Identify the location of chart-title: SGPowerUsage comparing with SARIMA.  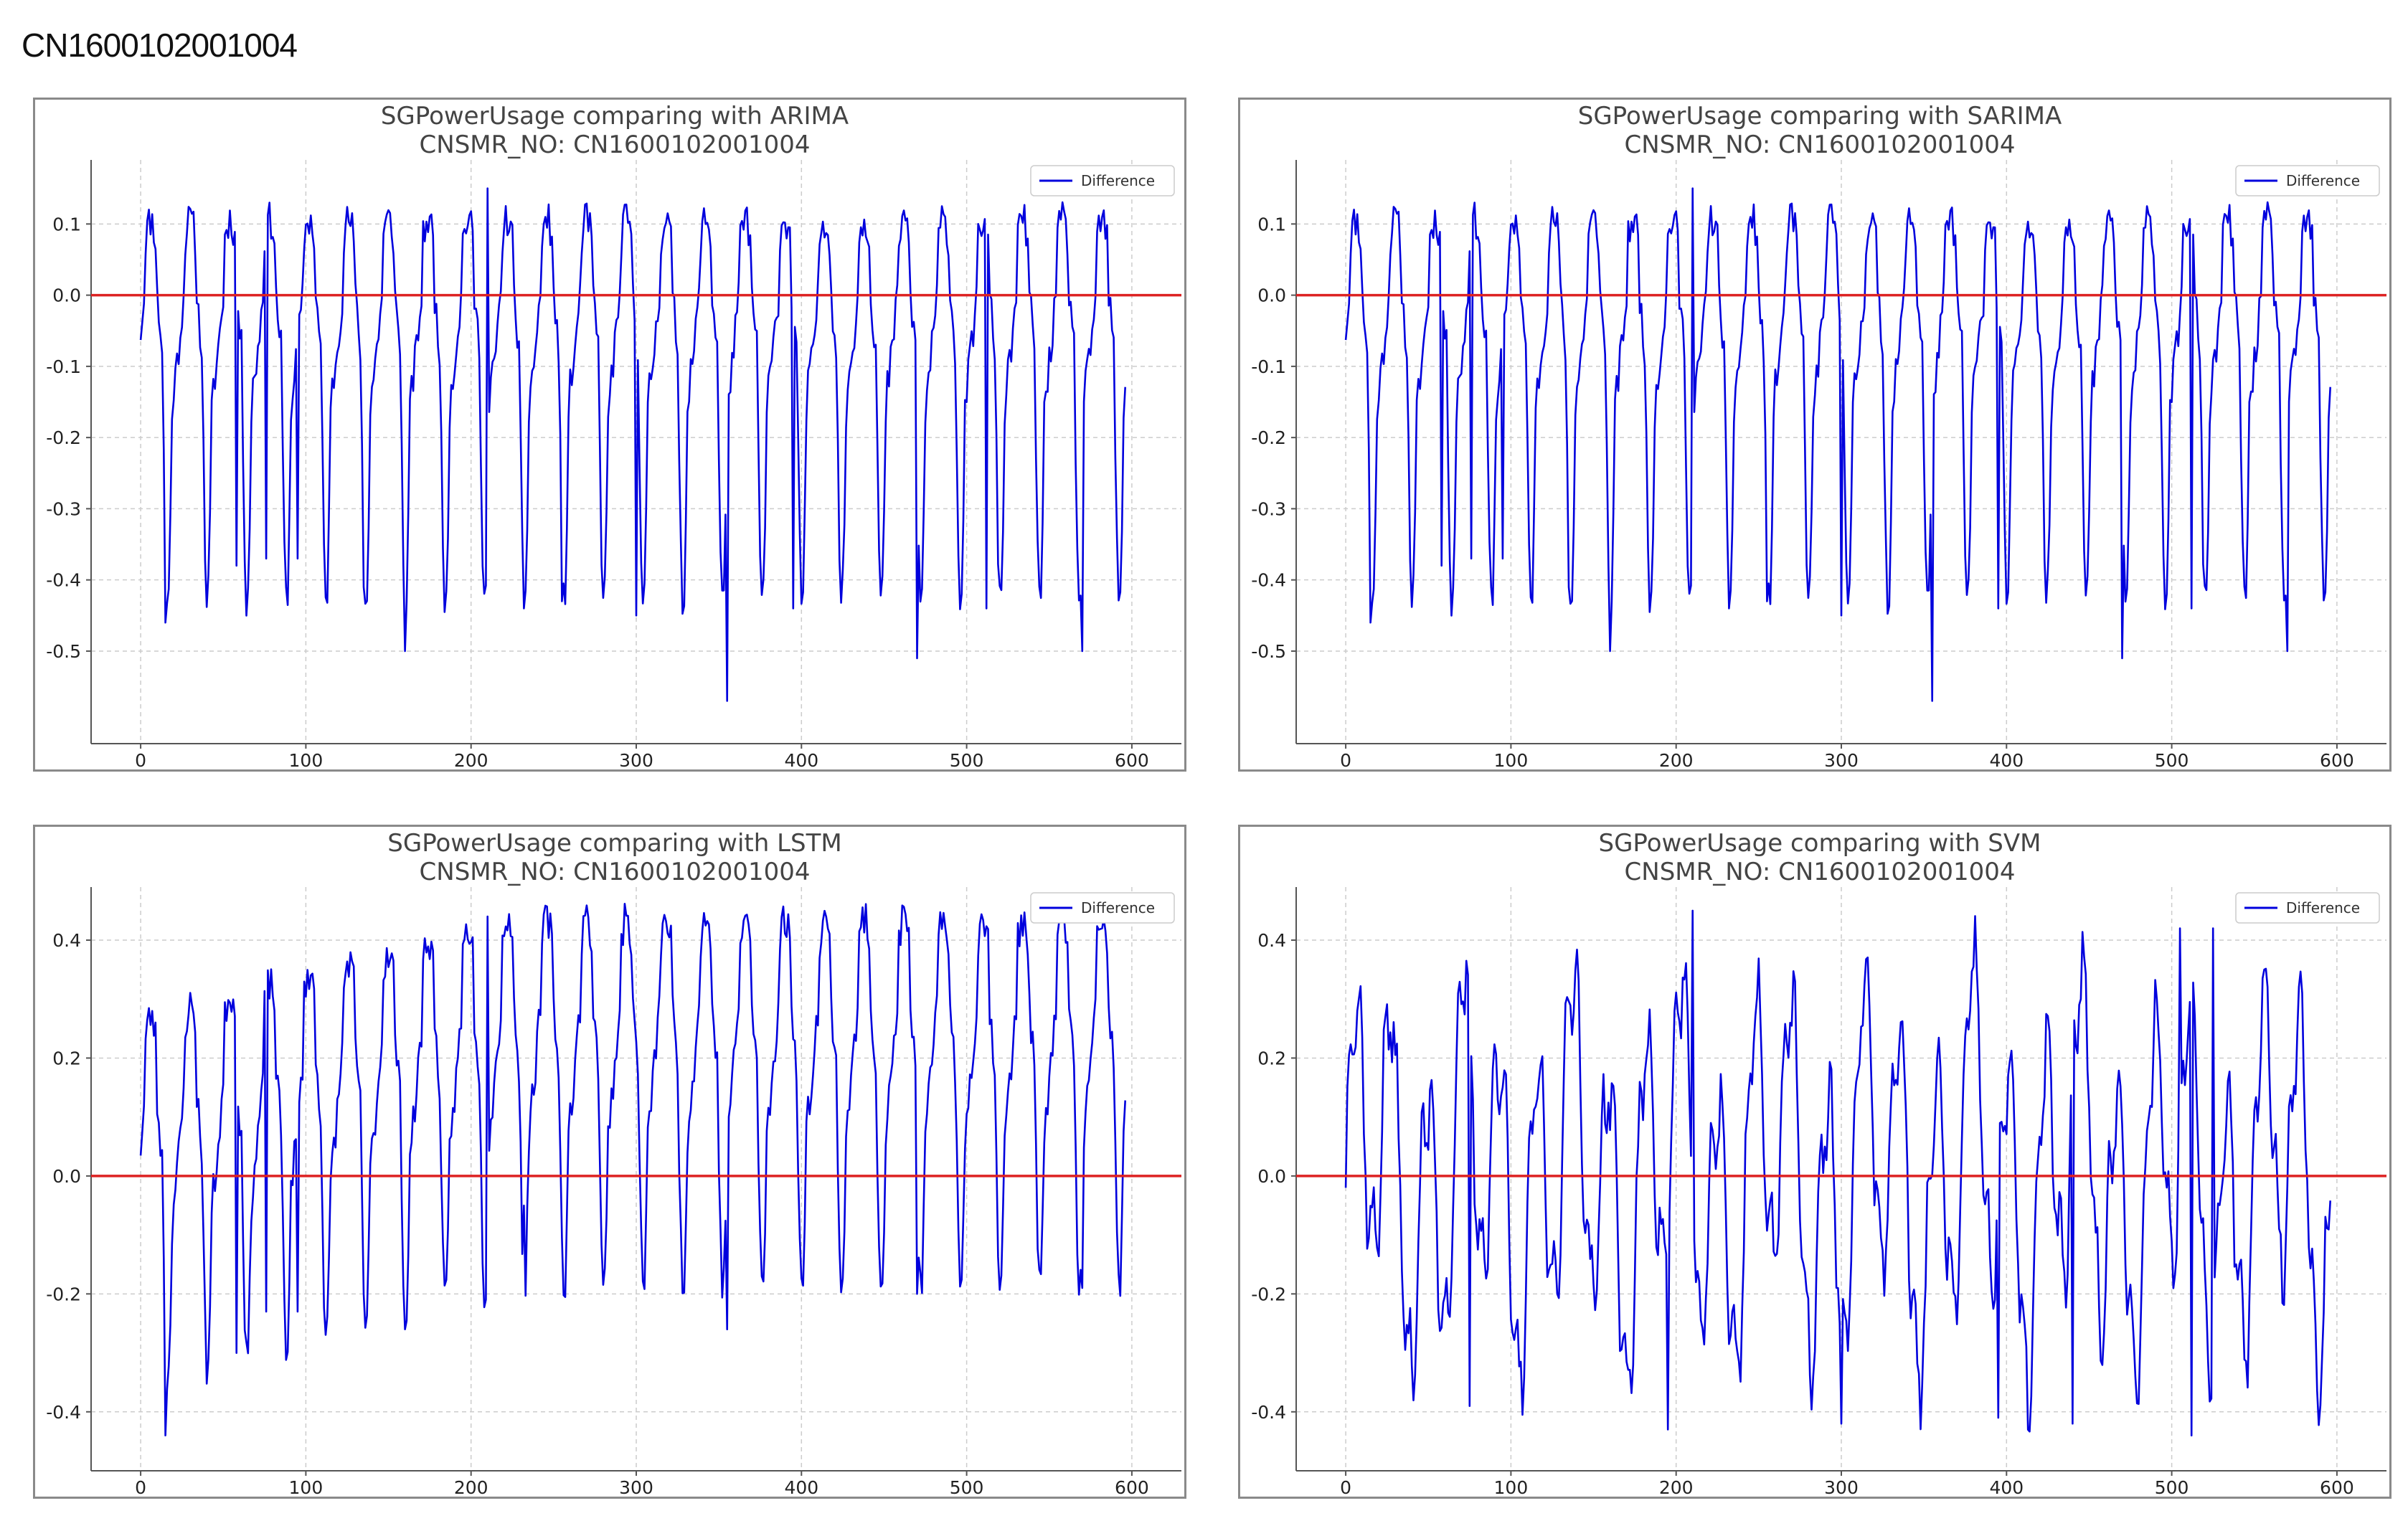
(1820, 116).